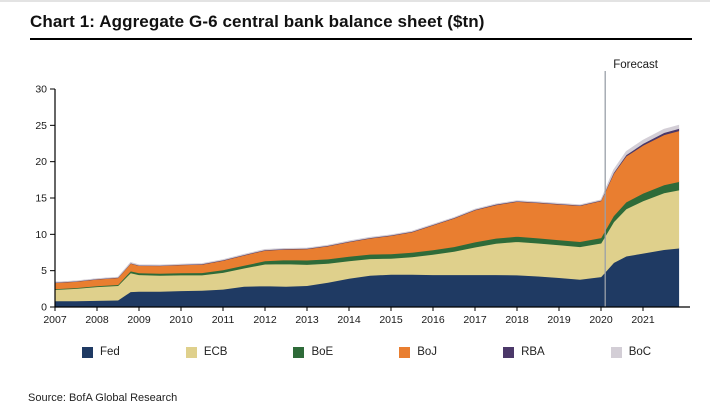  Describe the element at coordinates (41, 235) in the screenshot. I see `y-tick-label: 10` at that location.